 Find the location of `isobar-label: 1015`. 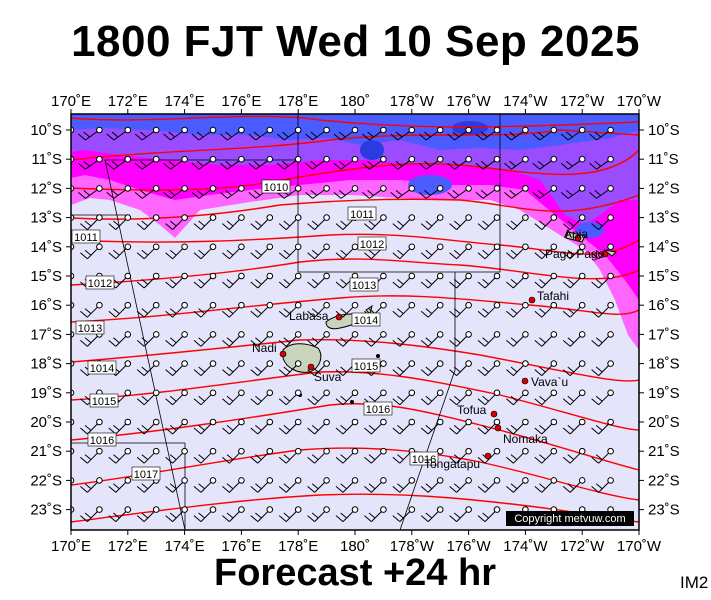

isobar-label: 1015 is located at coordinates (104, 402).